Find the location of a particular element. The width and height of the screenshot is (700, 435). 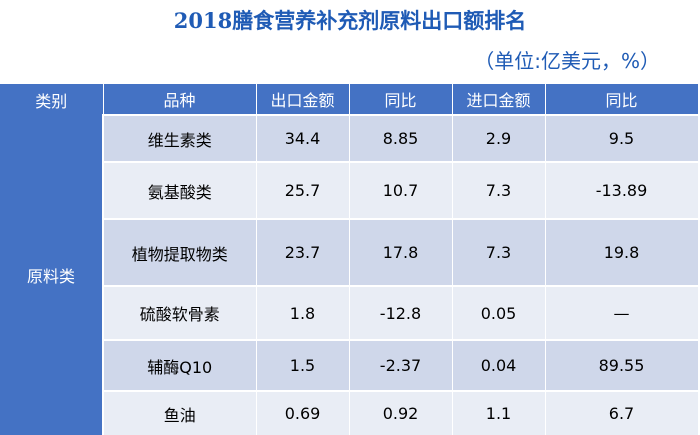

import-amount-cell: 1.1 is located at coordinates (499, 412).